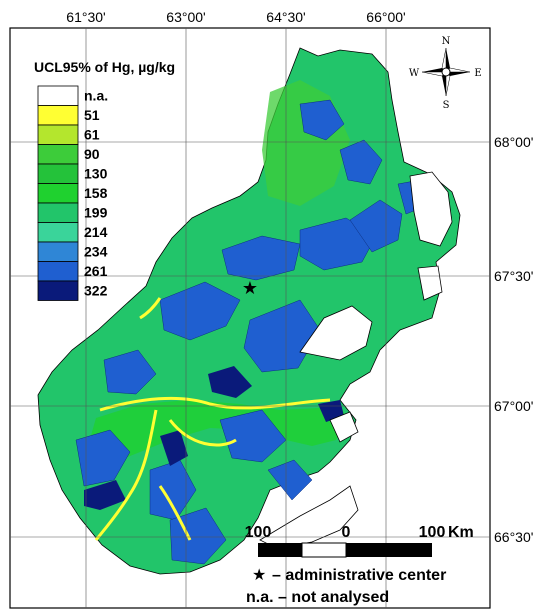 This screenshot has width=550, height=615. Describe the element at coordinates (346, 532) in the screenshot. I see `scale-mid-label: 0` at that location.